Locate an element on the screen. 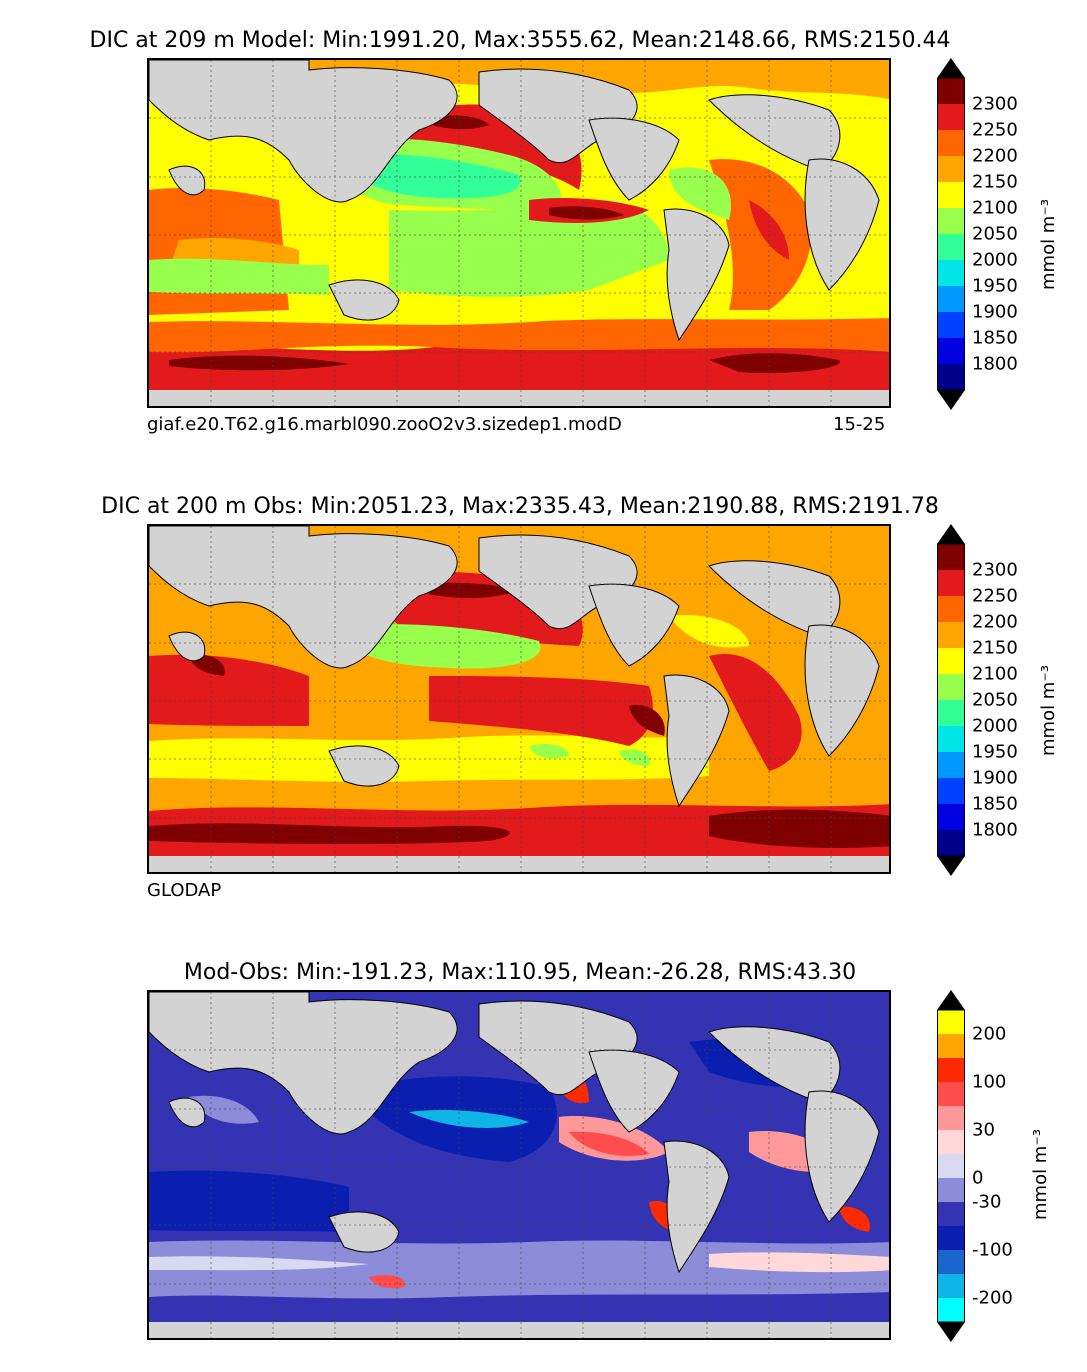  colorbar-tick-label: 100 is located at coordinates (989, 1082).